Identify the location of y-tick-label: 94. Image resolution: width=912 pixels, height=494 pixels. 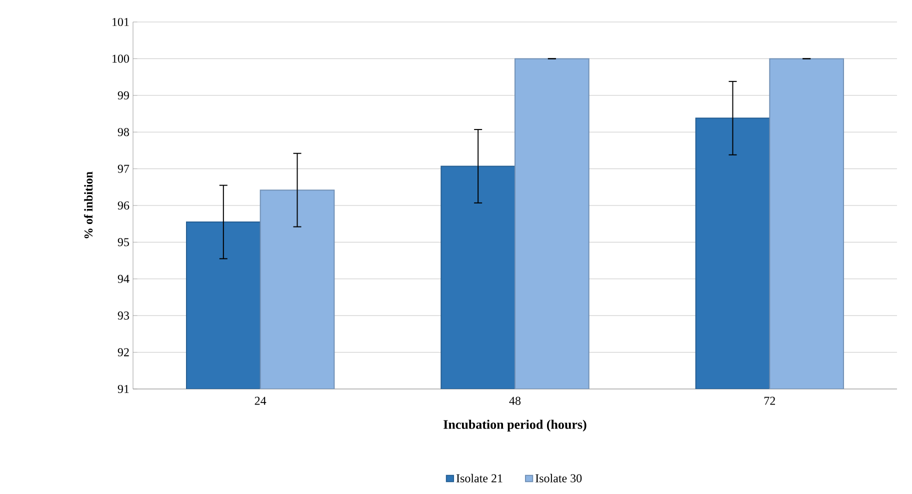
(124, 278).